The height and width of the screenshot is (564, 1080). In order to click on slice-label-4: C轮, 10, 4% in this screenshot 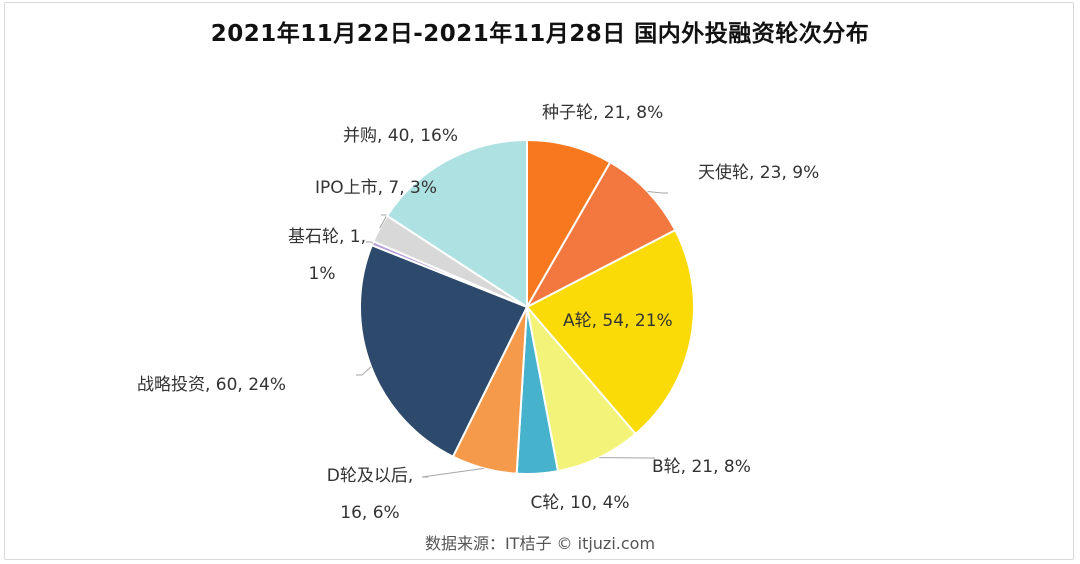, I will do `click(579, 503)`.